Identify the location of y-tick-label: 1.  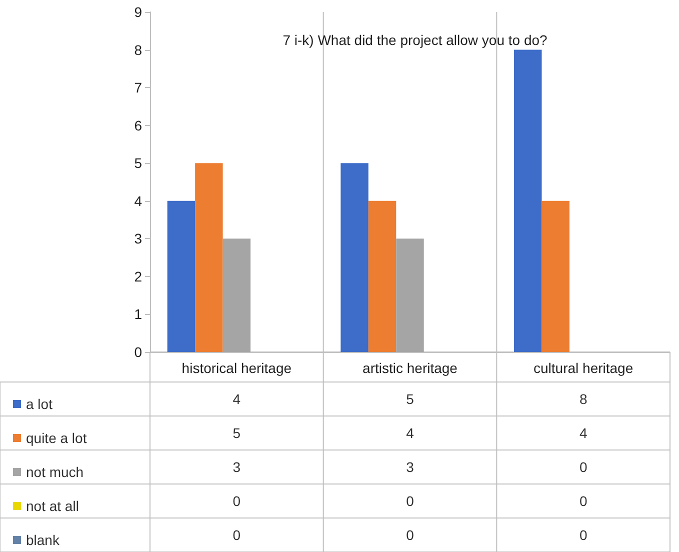
(138, 314).